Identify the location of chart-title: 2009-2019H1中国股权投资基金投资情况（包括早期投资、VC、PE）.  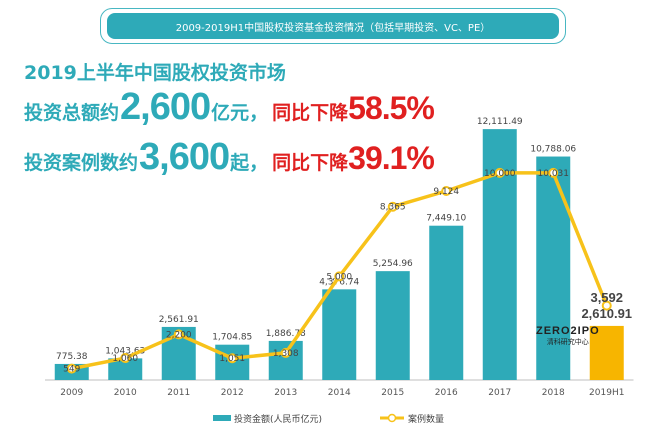
(333, 26).